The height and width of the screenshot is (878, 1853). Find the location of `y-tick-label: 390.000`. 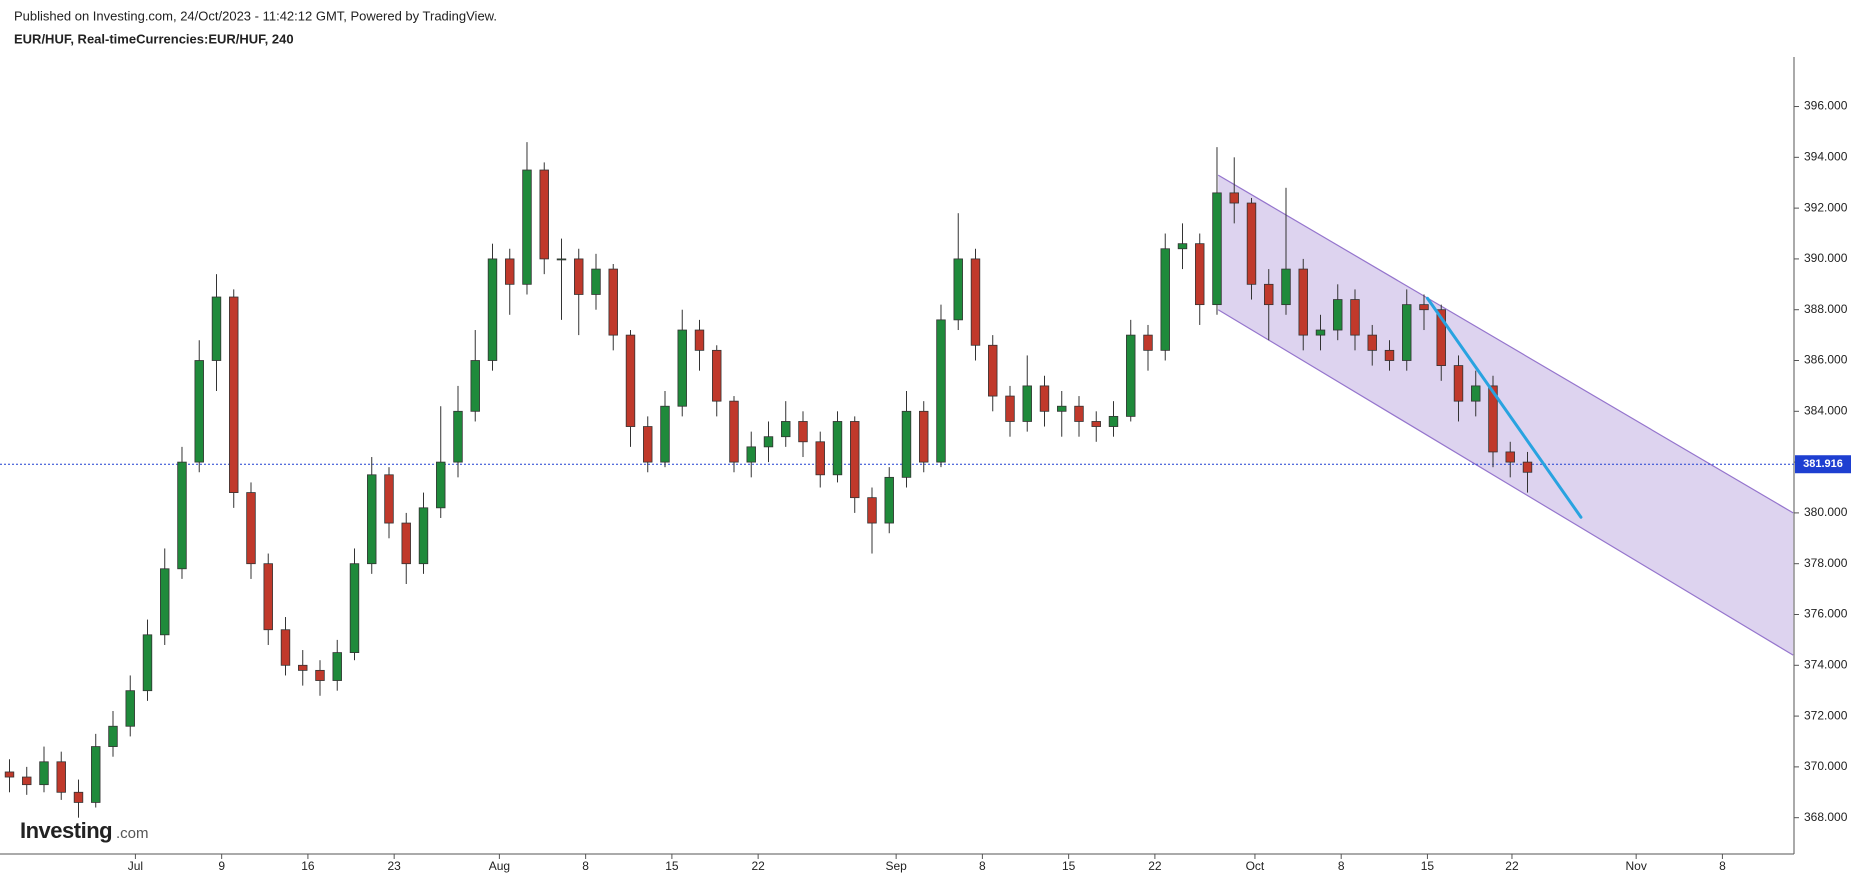

y-tick-label: 390.000 is located at coordinates (1826, 258).